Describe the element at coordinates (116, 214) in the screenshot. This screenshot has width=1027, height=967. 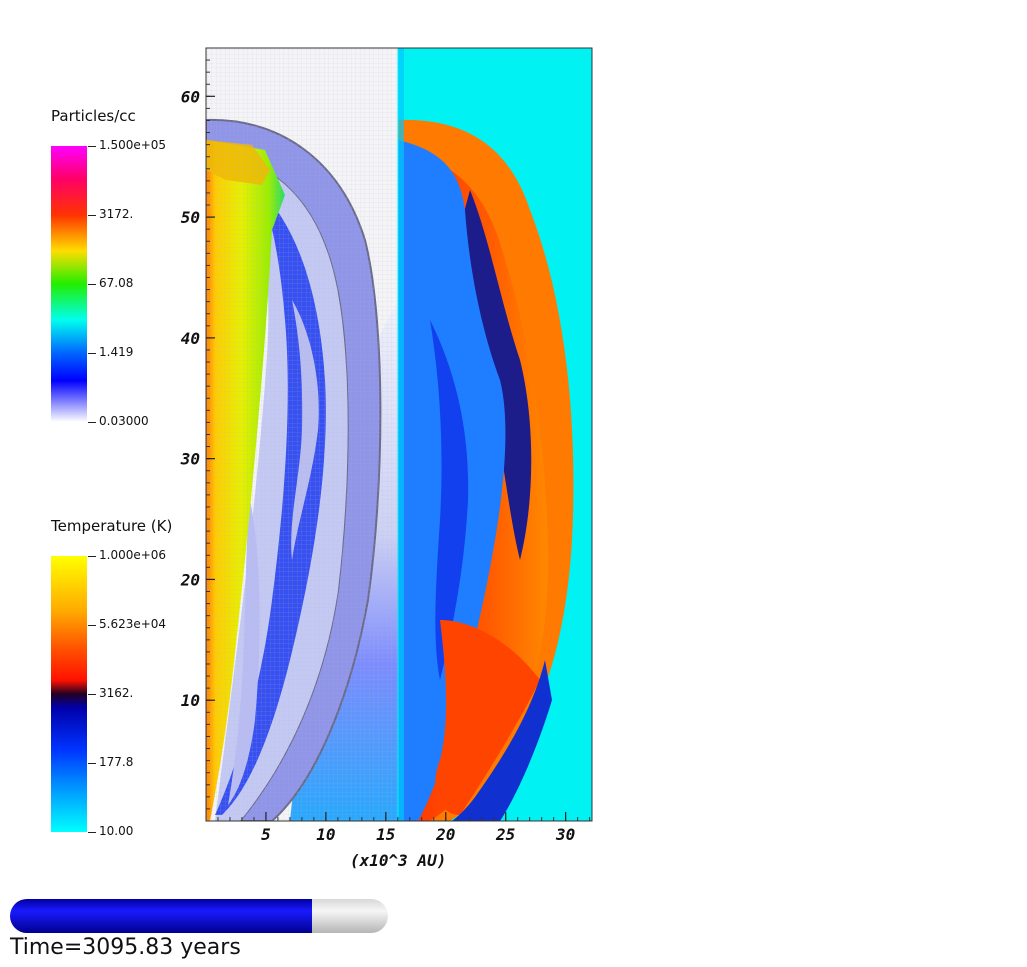
I see `colorbar-tick-label: 3172.` at that location.